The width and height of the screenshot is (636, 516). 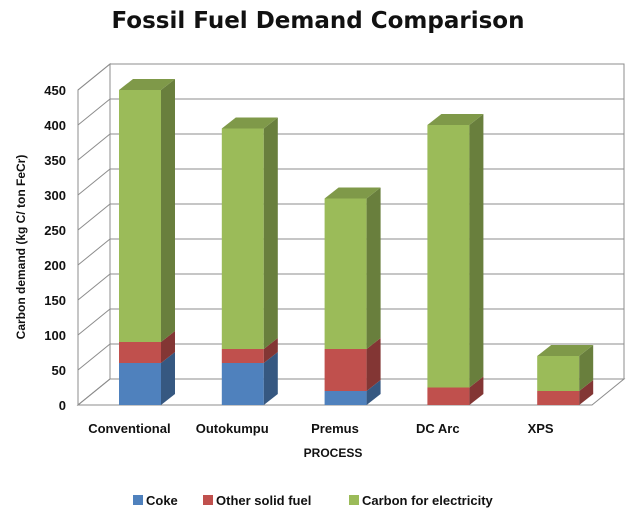 I want to click on y-tick-label: 400, so click(x=55, y=125).